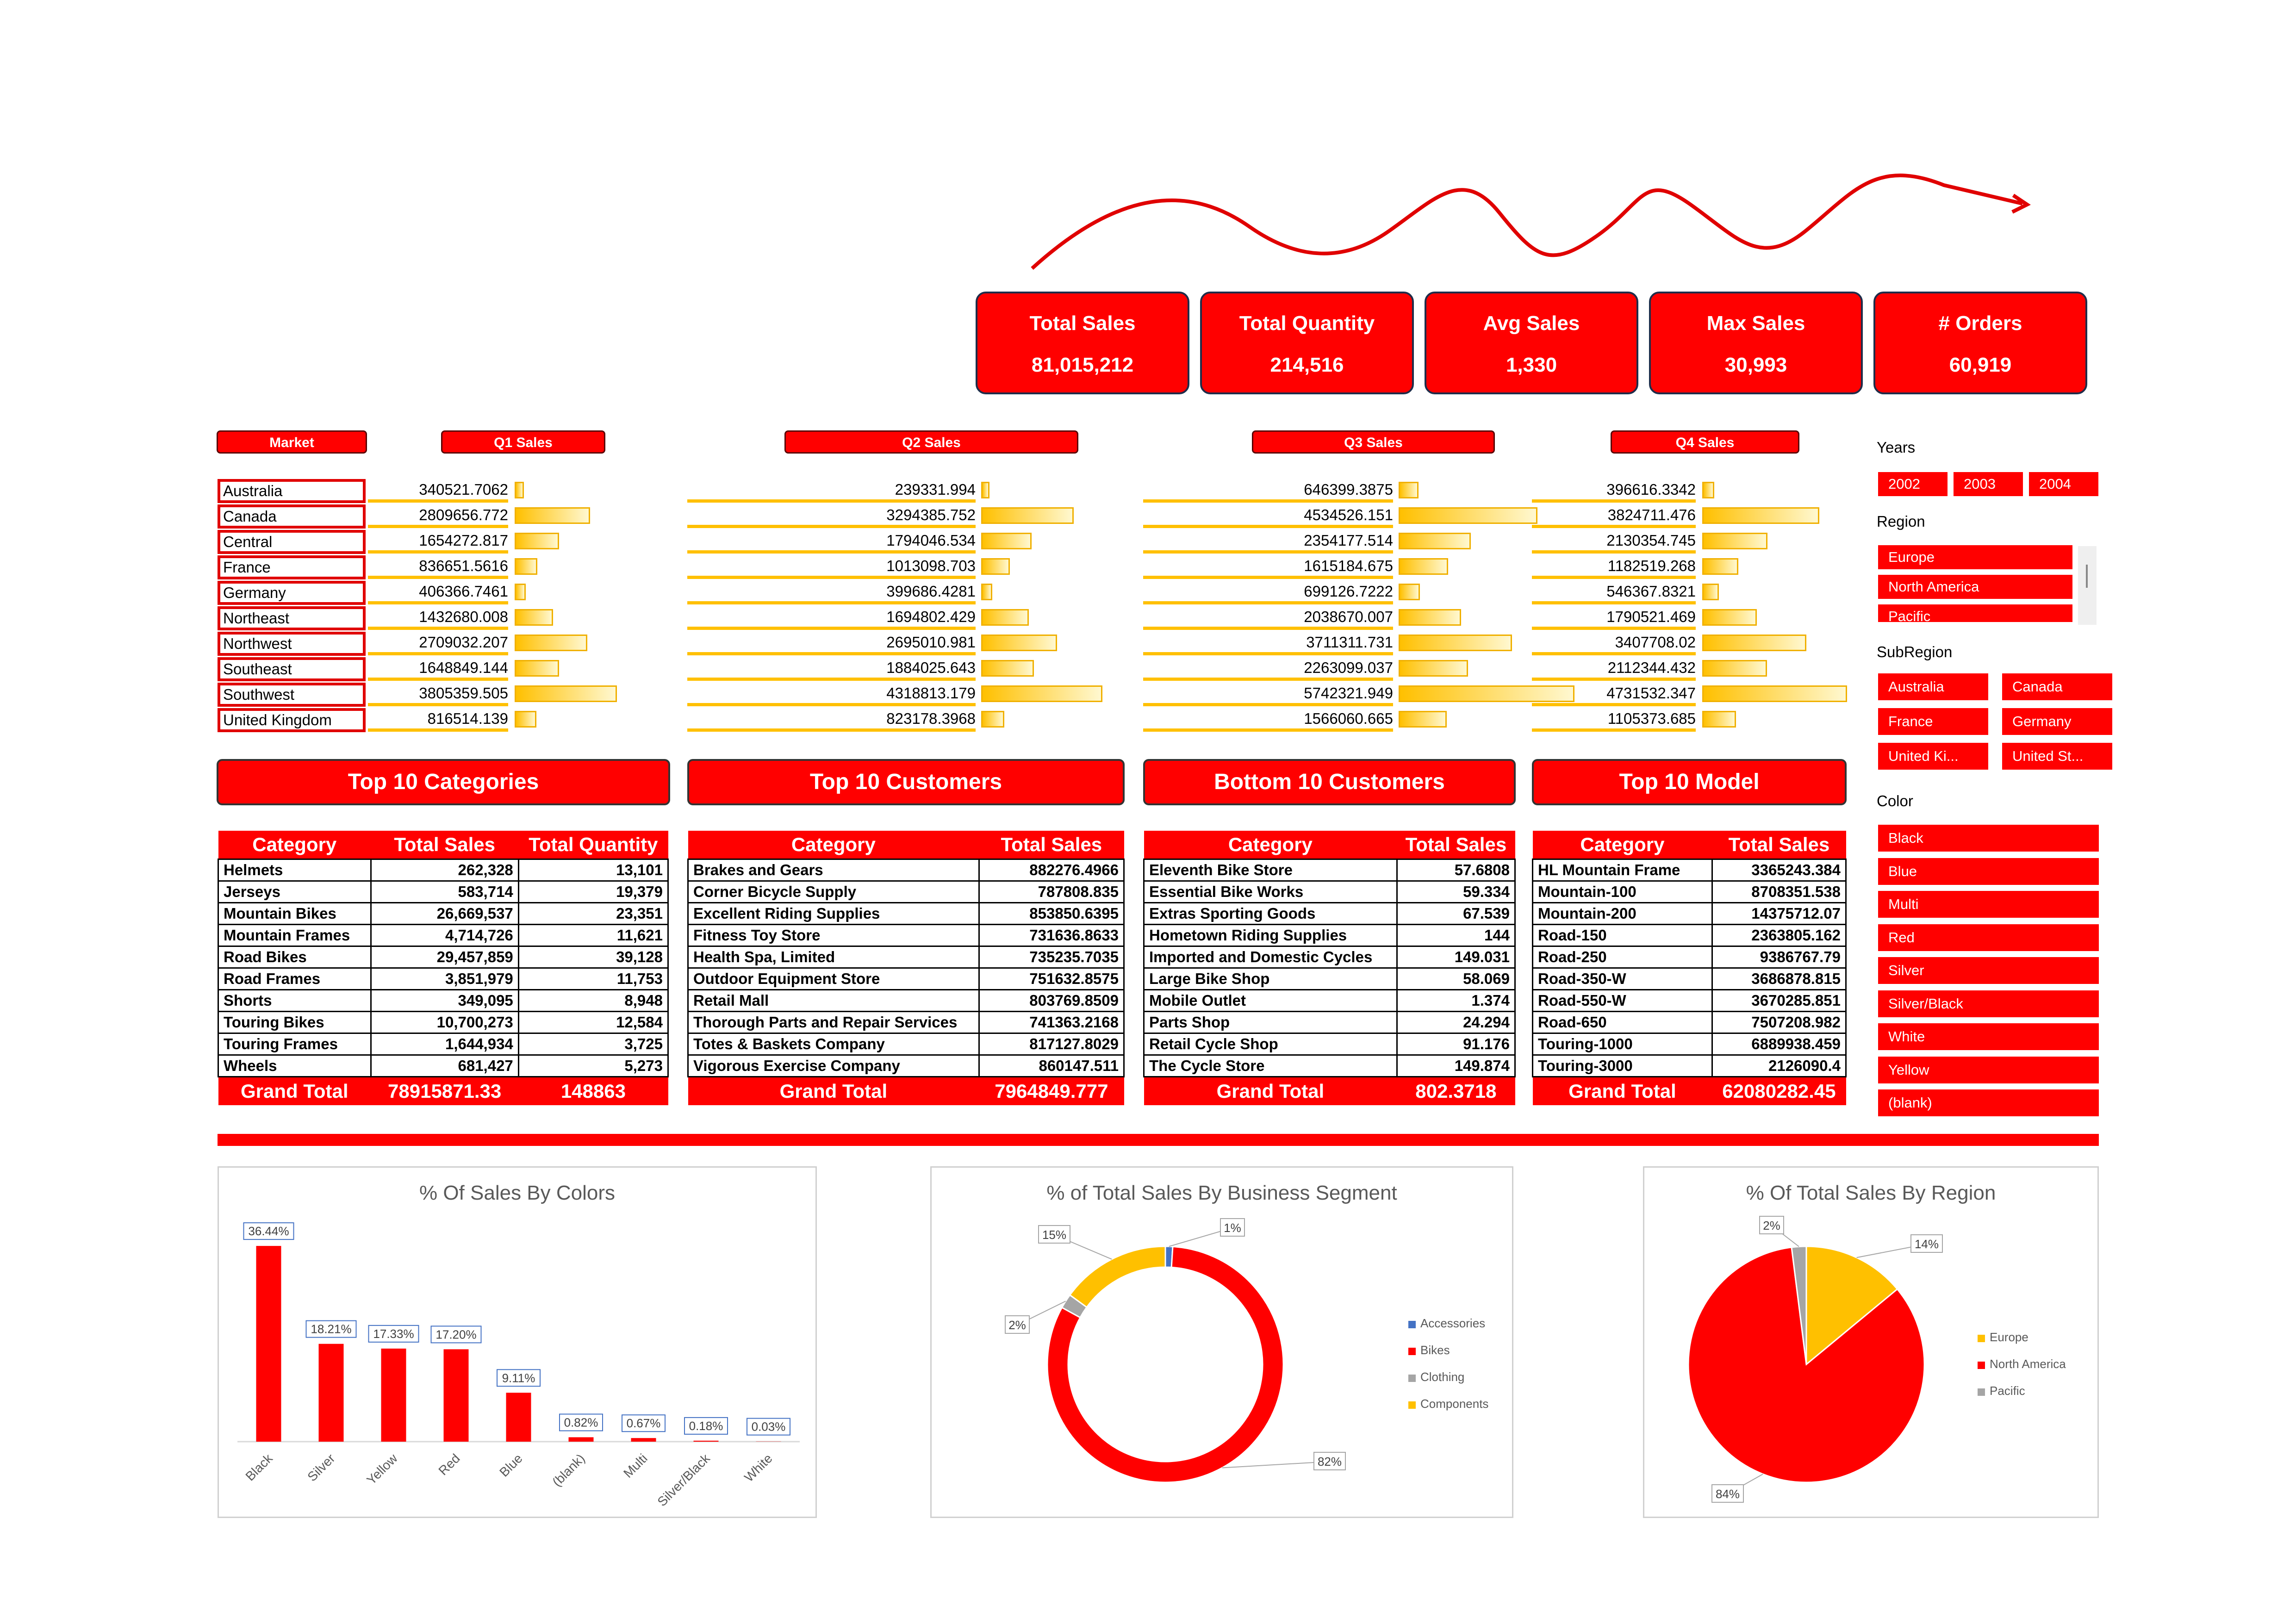  I want to click on color-slicer-item: Blue, so click(1988, 871).